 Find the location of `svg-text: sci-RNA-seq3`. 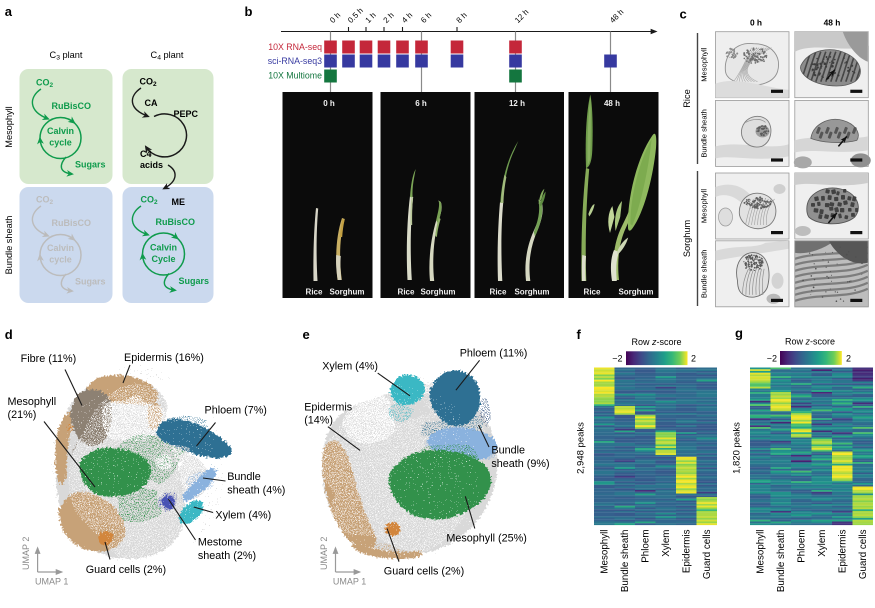

svg-text: sci-RNA-seq3 is located at coordinates (295, 61).